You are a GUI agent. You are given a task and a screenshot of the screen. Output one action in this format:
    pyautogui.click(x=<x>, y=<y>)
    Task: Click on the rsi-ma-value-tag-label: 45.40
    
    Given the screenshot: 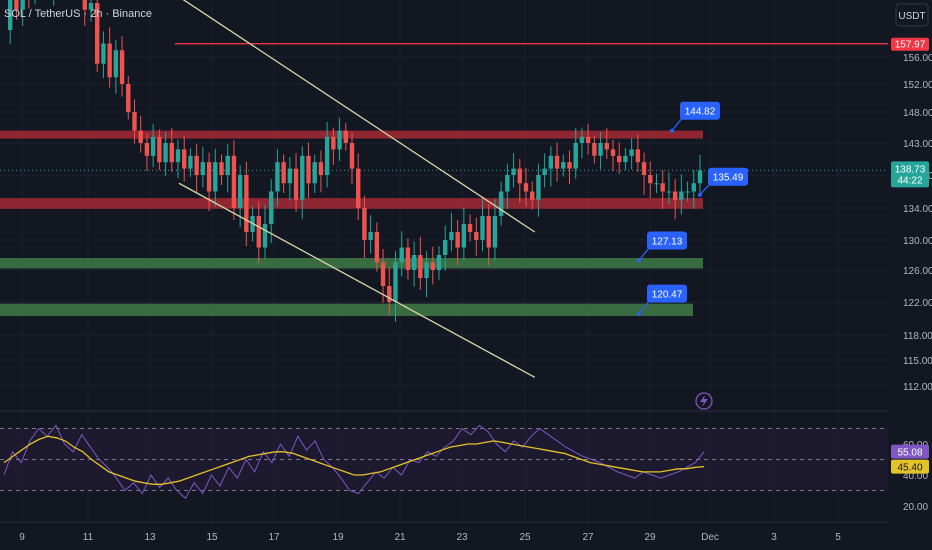 What is the action you would take?
    pyautogui.click(x=909, y=468)
    